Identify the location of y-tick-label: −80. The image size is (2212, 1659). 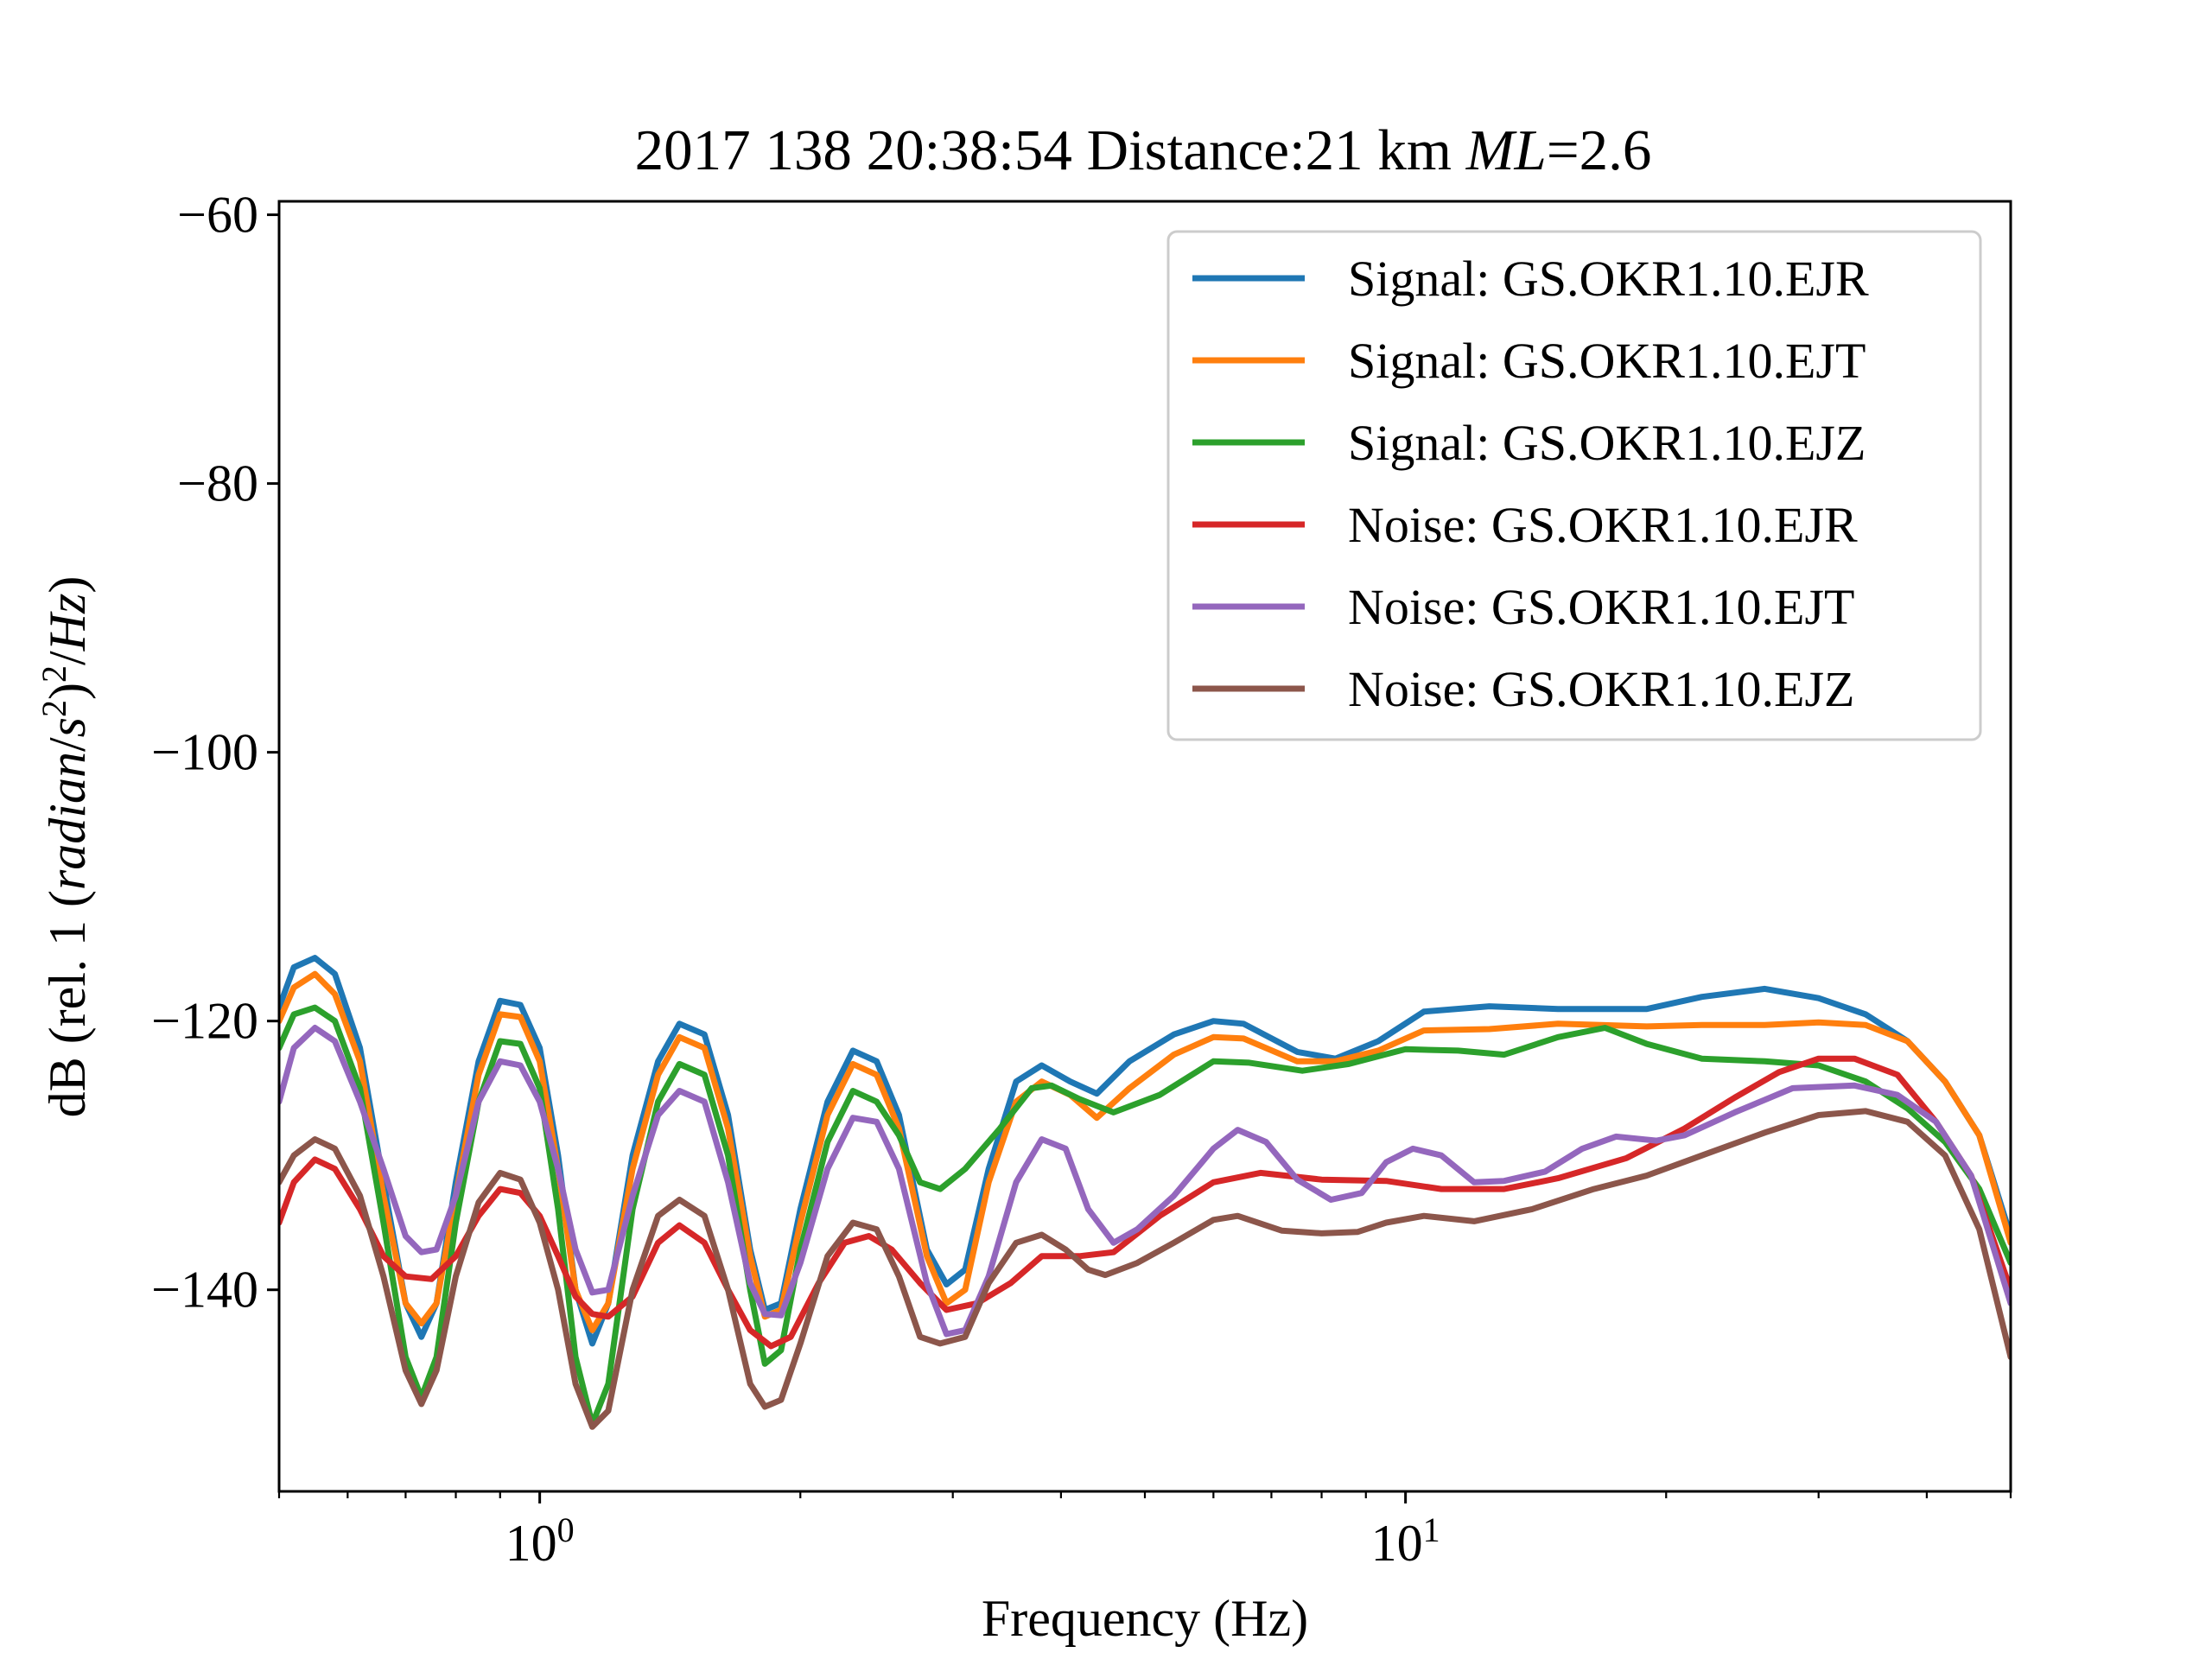
(217, 483).